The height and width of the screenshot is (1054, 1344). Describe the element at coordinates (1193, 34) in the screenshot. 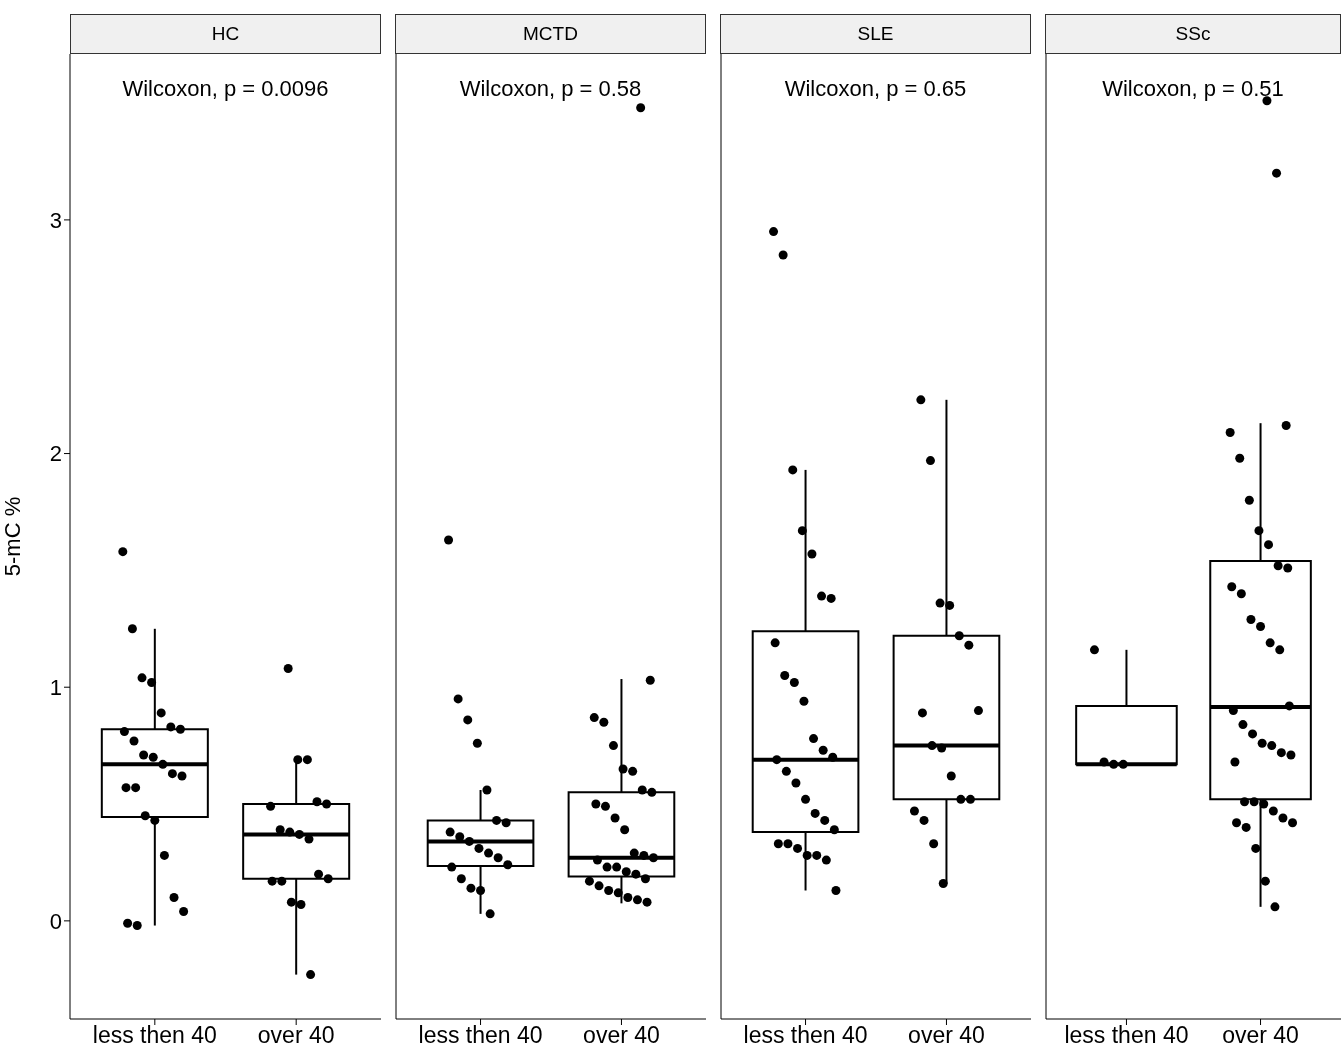

I see `chart-title: SSc` at that location.